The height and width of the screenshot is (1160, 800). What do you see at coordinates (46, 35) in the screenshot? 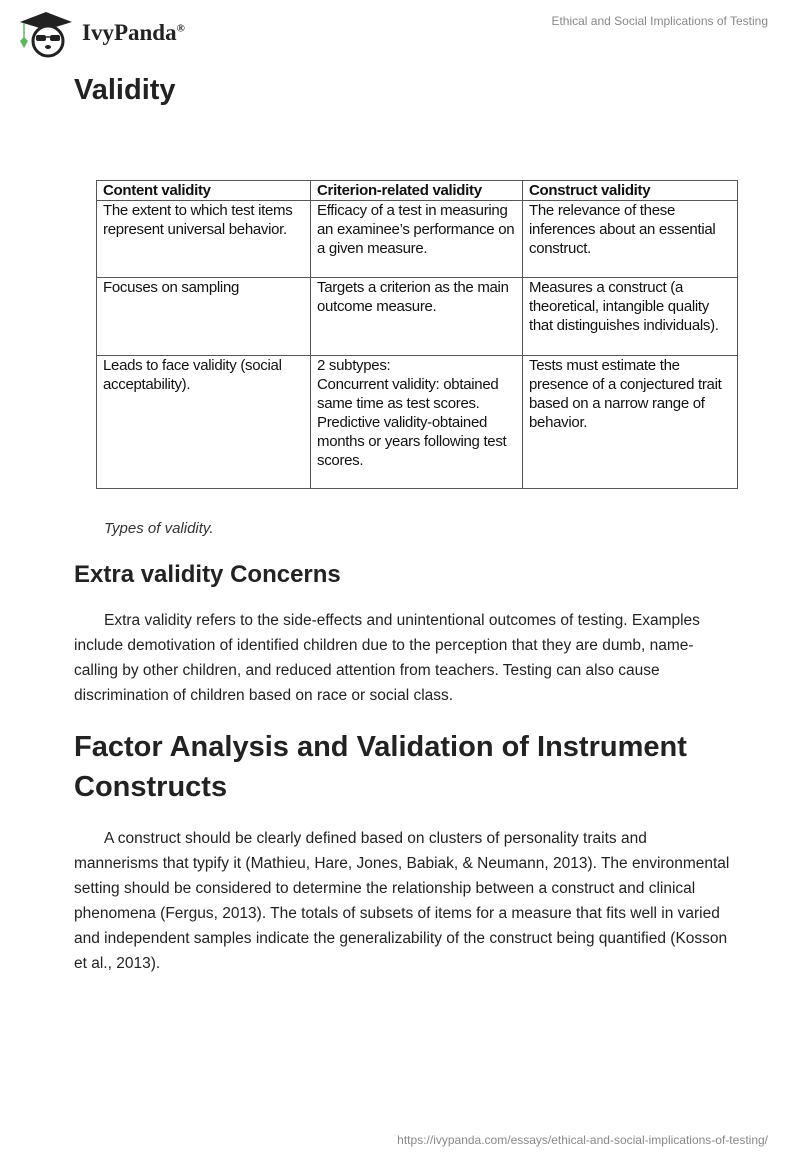
I see `panda-graduate-icon` at bounding box center [46, 35].